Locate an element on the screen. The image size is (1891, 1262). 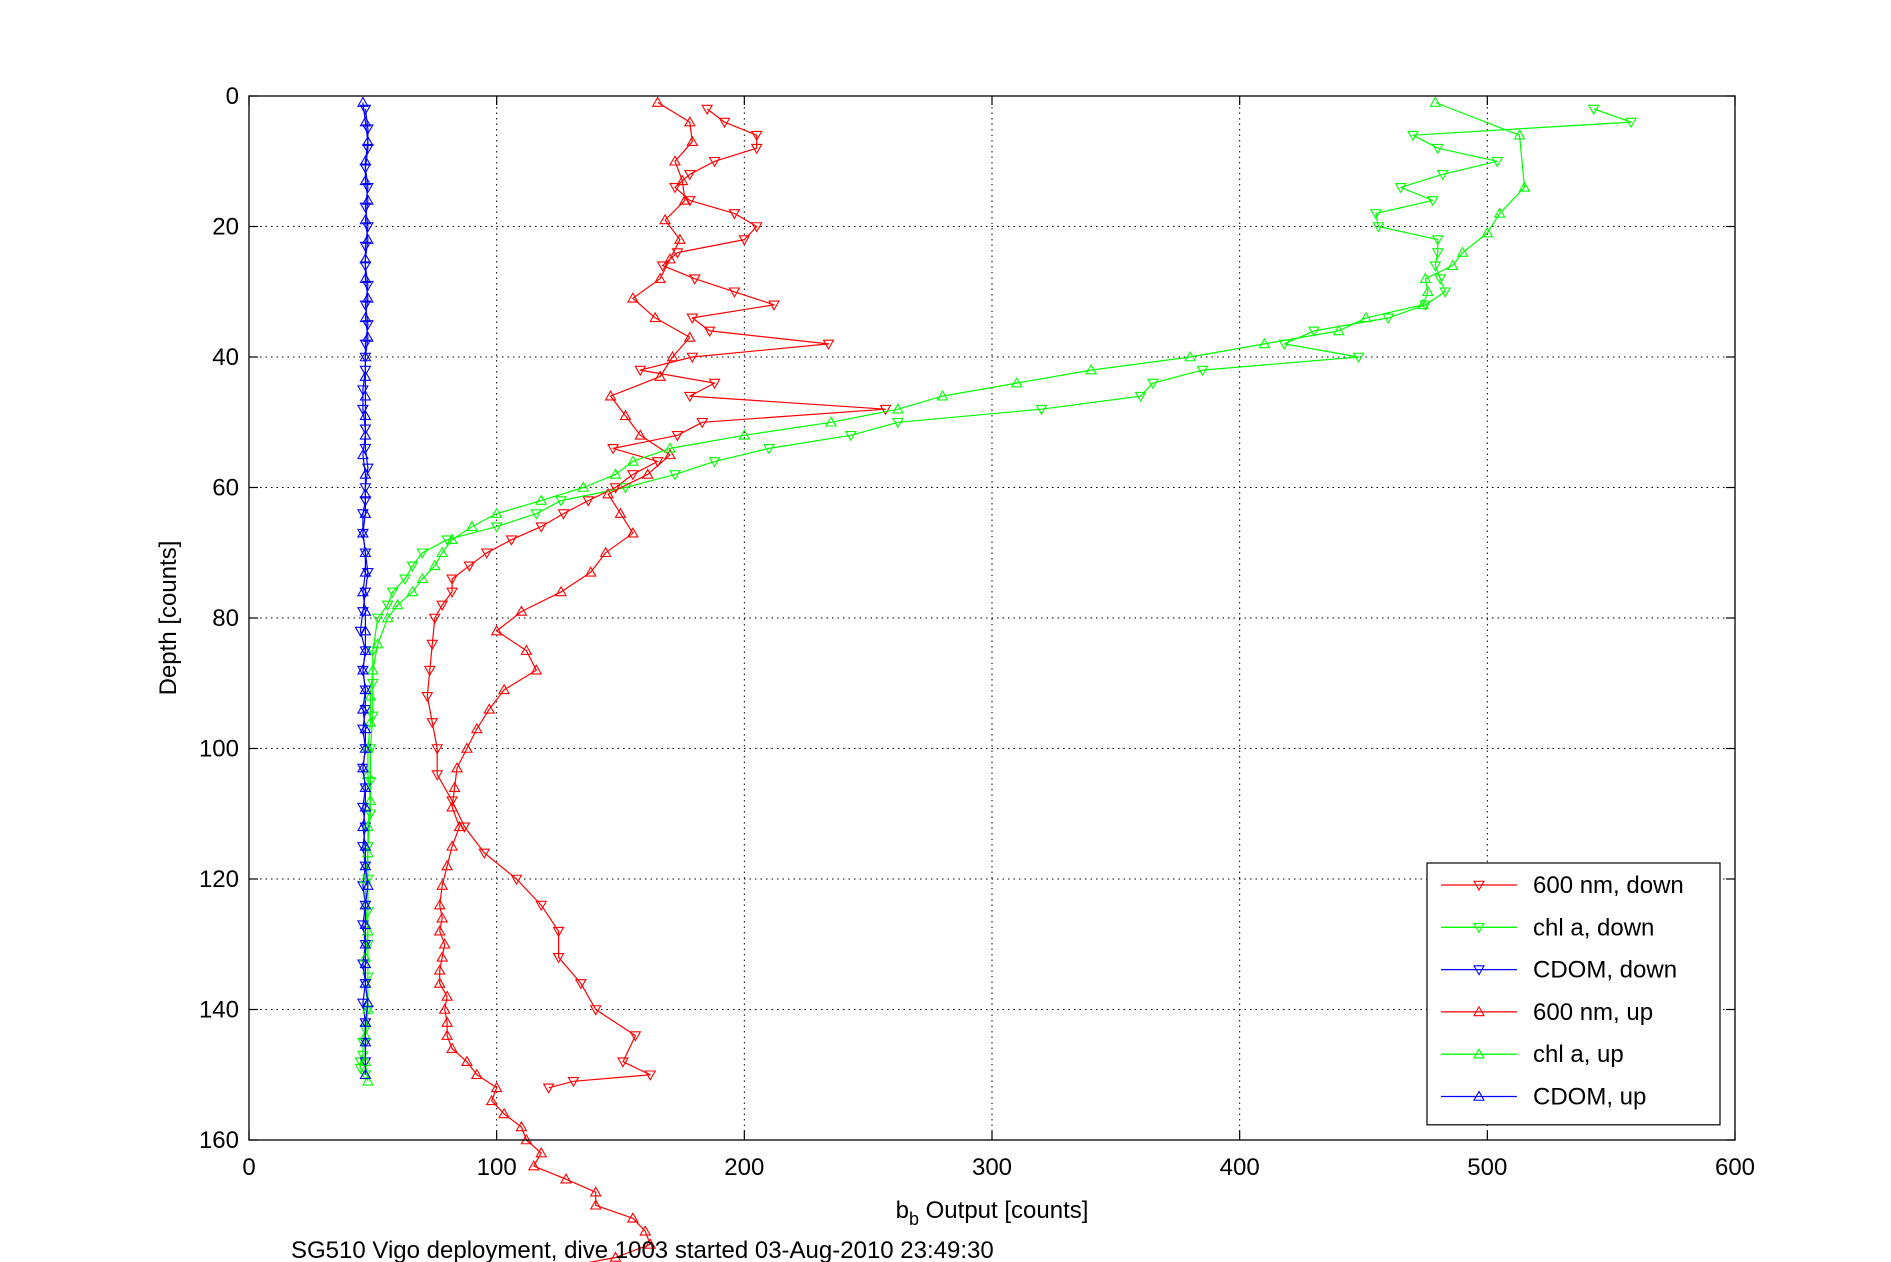
legend-entry: CDOM, down is located at coordinates (1559, 970).